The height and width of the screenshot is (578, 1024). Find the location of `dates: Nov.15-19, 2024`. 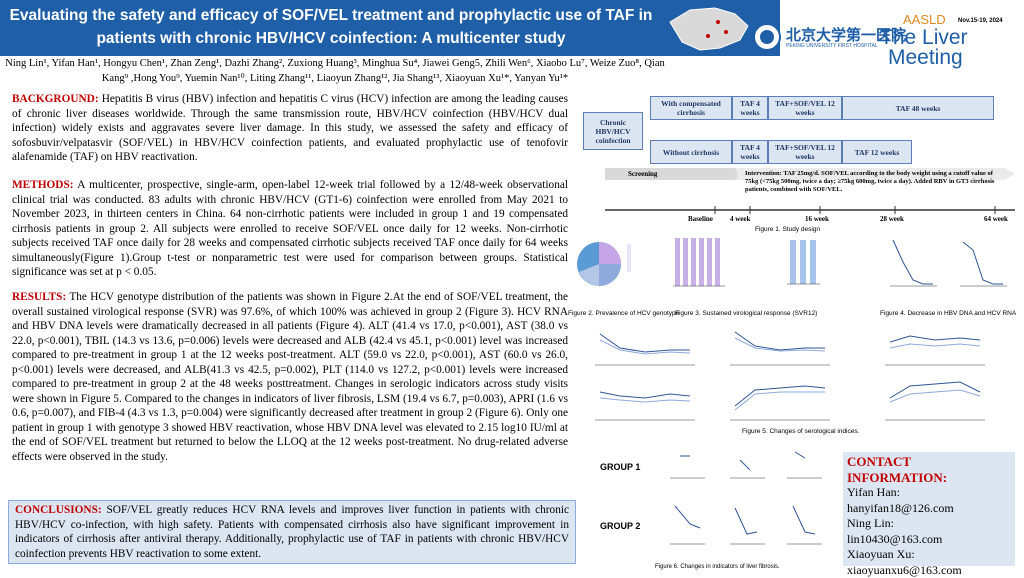

dates: Nov.15-19, 2024 is located at coordinates (980, 21).